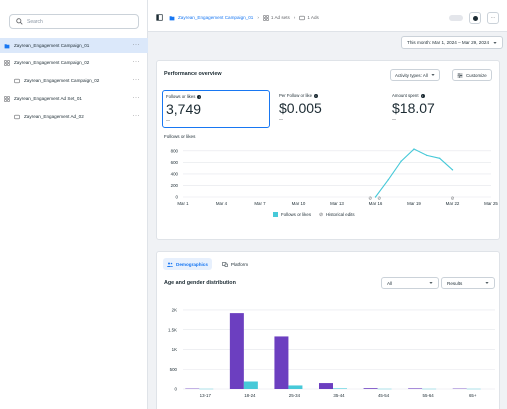 The width and height of the screenshot is (507, 409). I want to click on customize-button: Customize, so click(472, 75).